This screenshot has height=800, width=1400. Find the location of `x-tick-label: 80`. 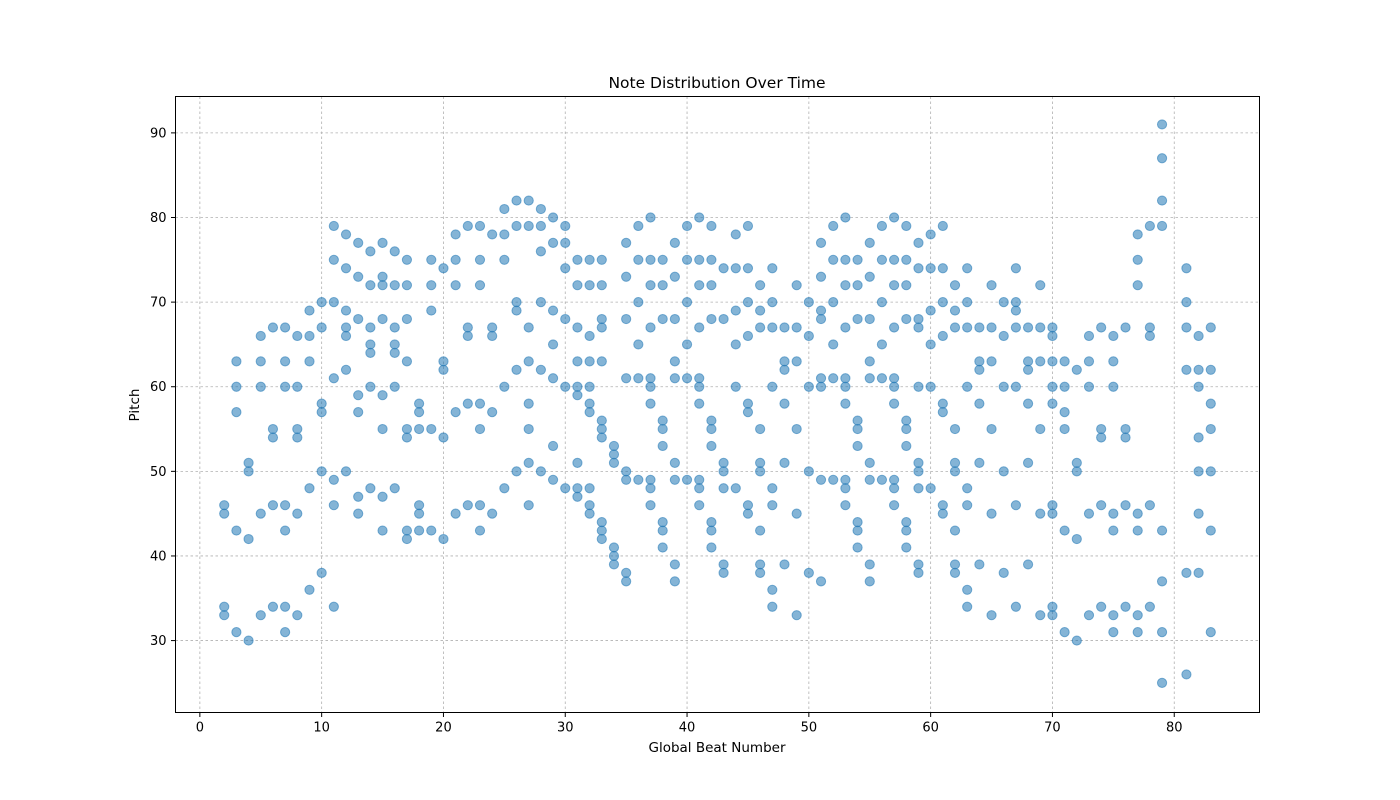

x-tick-label: 80 is located at coordinates (1174, 728).